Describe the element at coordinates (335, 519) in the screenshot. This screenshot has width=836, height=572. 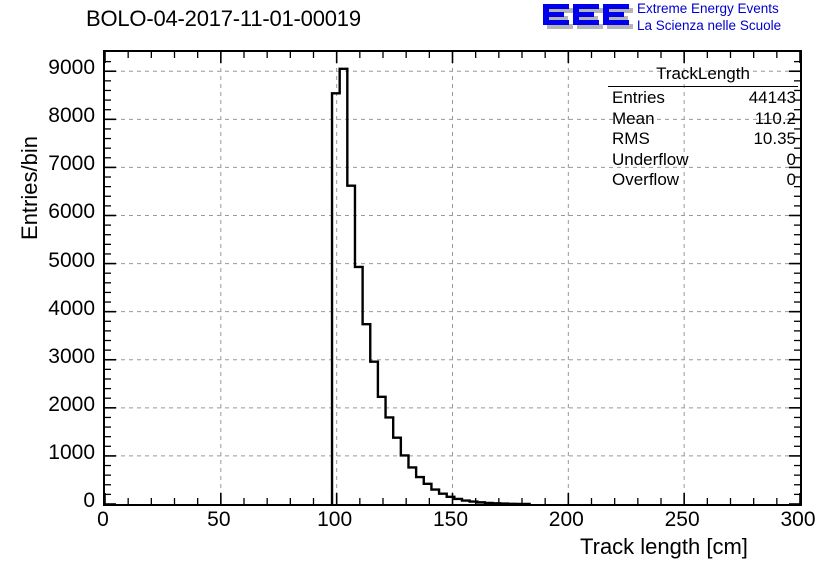
I see `x-tick-label: 100` at that location.